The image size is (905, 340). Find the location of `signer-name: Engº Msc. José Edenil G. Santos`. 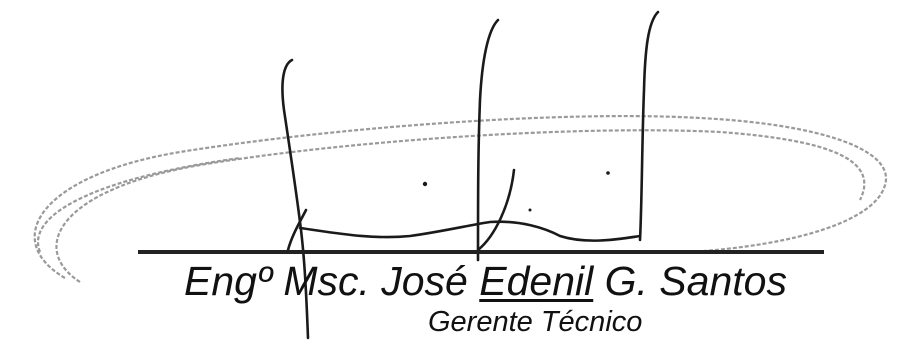

signer-name: Engº Msc. José Edenil G. Santos is located at coordinates (485, 281).